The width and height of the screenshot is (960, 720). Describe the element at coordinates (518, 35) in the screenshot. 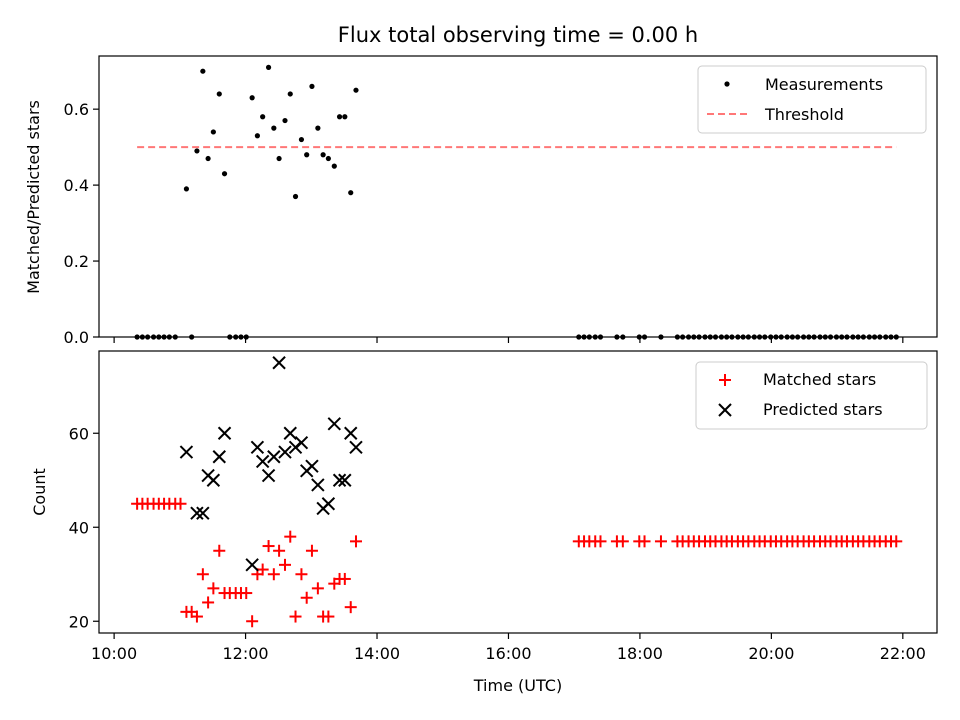

I see `chart-title: Flux total observing time = 0.00 h` at that location.